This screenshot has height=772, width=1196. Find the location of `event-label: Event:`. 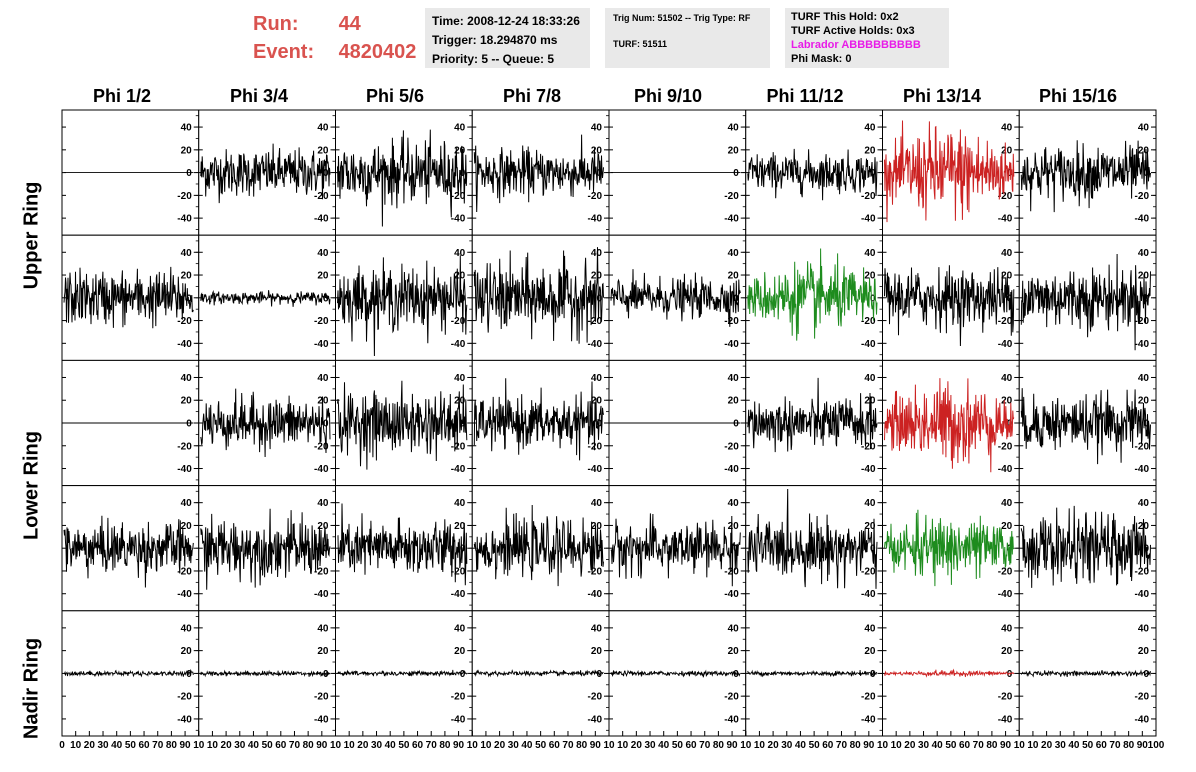

event-label: Event: is located at coordinates (284, 52).